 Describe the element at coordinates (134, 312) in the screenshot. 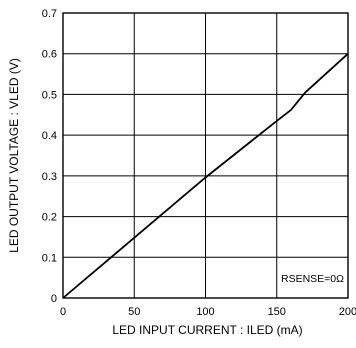

I see `x-tick-label: 50` at that location.